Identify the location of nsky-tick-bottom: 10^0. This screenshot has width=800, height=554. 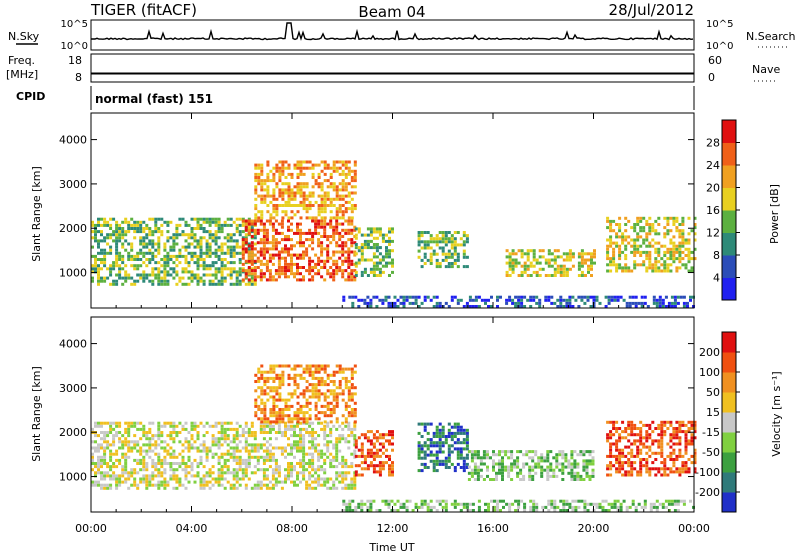
(74, 46).